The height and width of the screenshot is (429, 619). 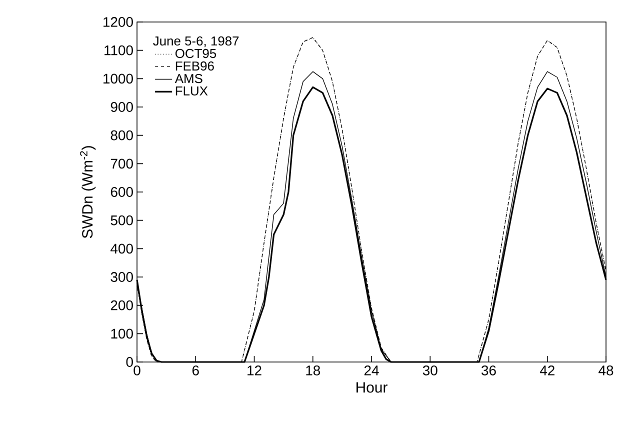 I want to click on y-tick-label: 700, so click(x=121, y=163).